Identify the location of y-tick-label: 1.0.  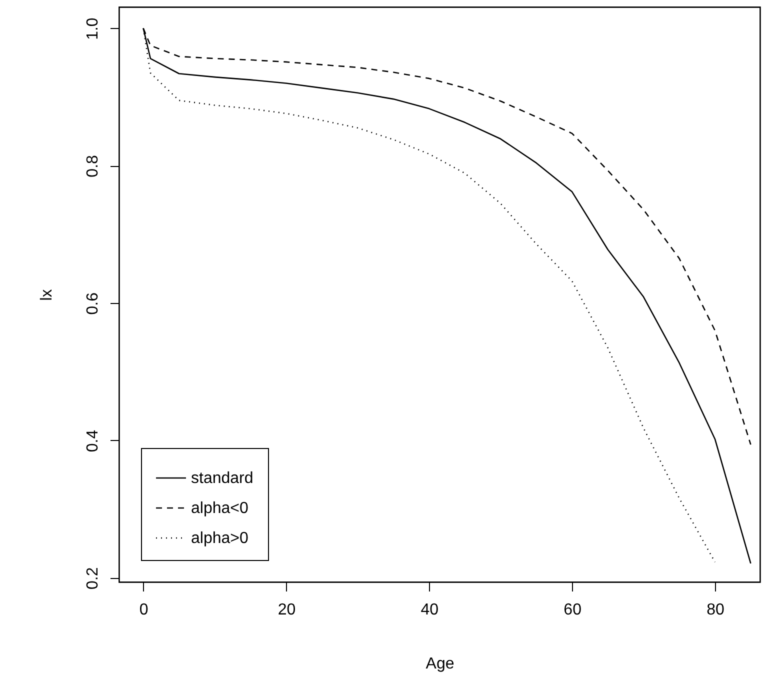
(93, 29).